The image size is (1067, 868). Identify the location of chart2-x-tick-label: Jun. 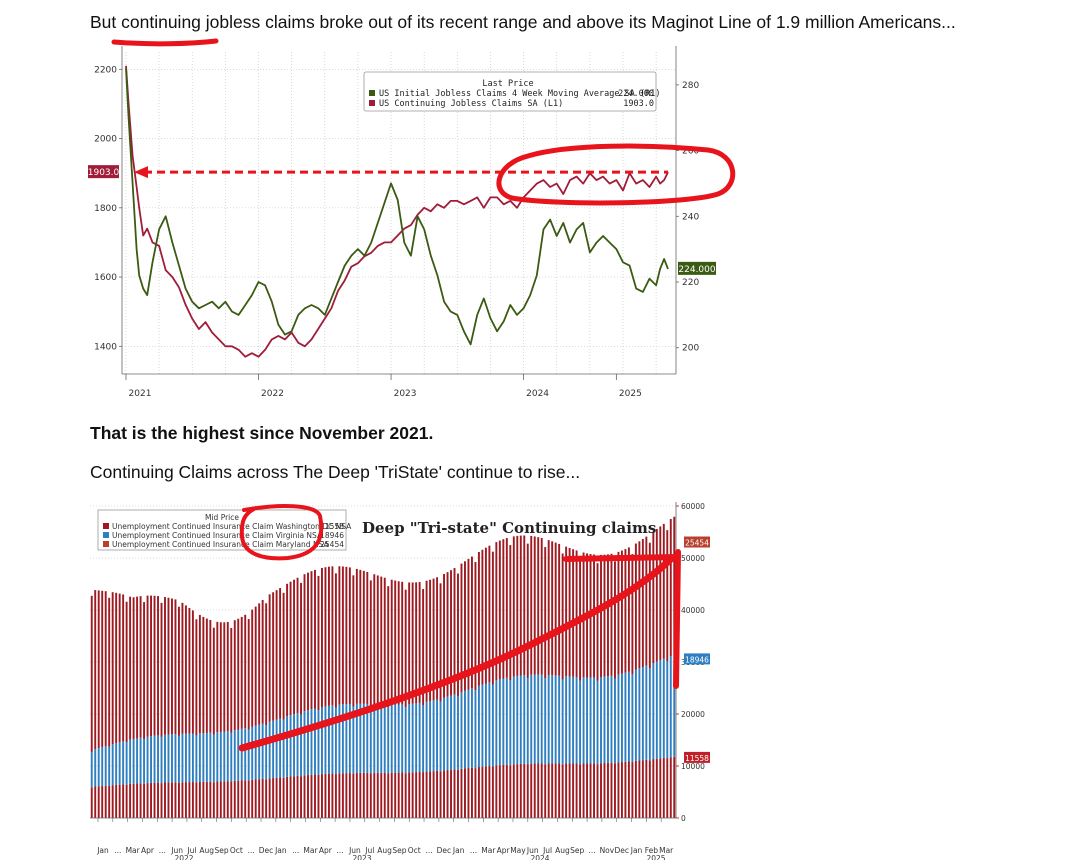
(176, 850).